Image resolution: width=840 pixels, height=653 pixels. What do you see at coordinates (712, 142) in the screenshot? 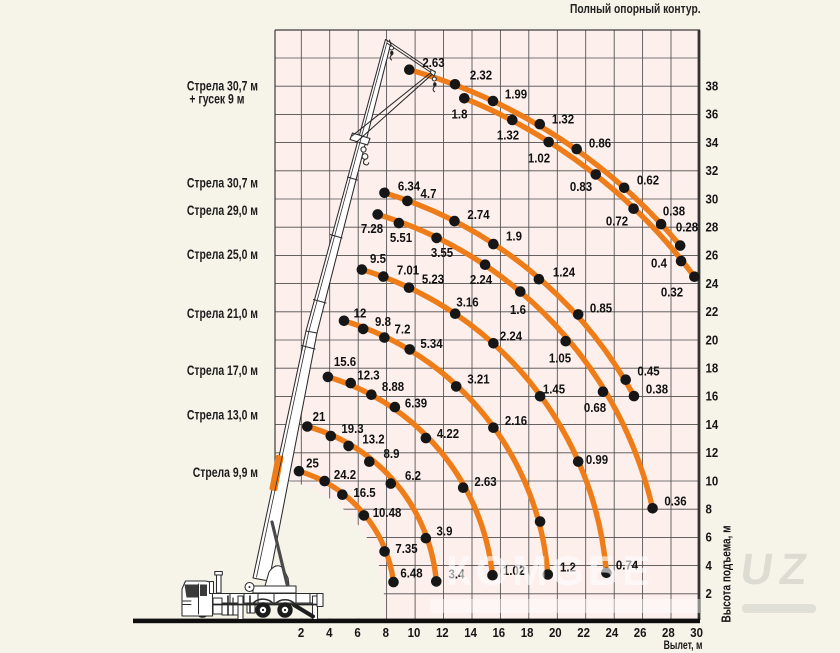
I see `svg-text: 34` at bounding box center [712, 142].